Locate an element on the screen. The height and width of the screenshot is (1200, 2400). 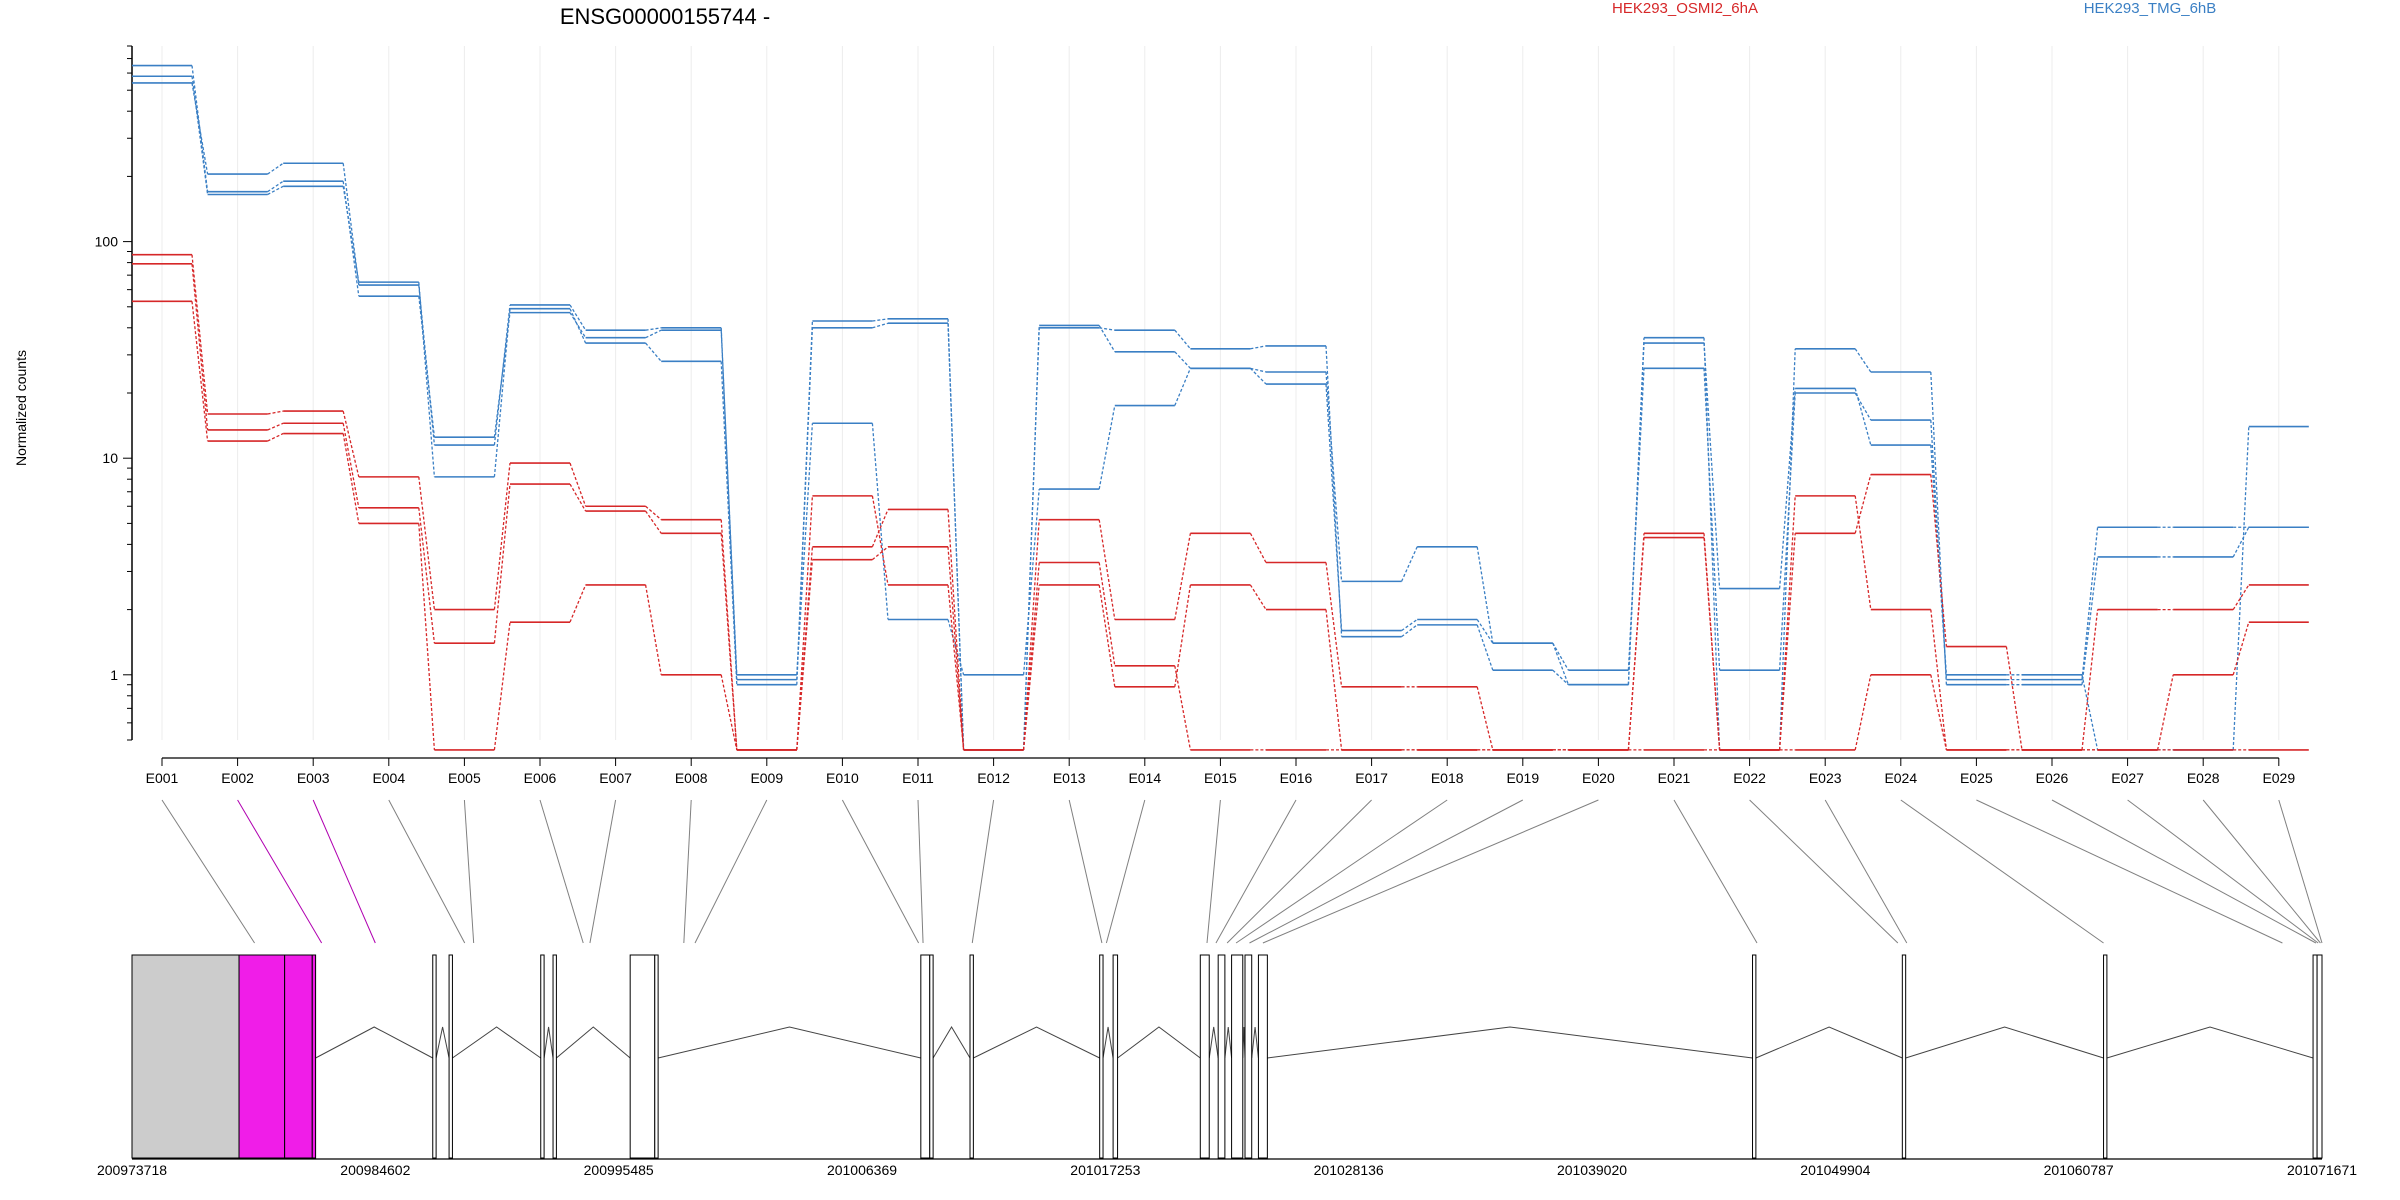
genomic-tick-label: 200973718 is located at coordinates (132, 1170).